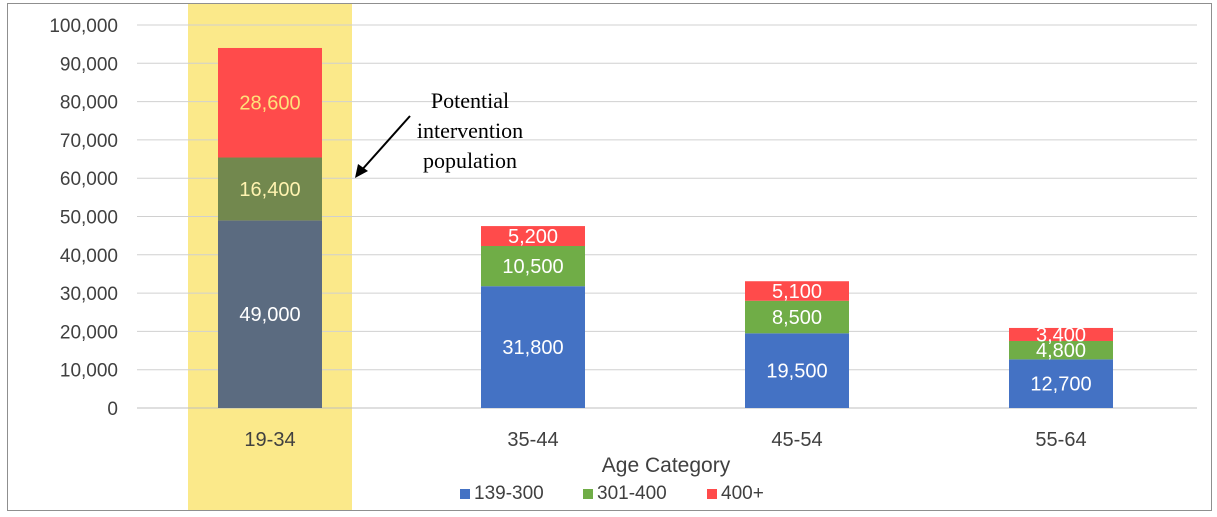 The image size is (1217, 517). What do you see at coordinates (89, 332) in the screenshot?
I see `y-tick-label: 20,000` at bounding box center [89, 332].